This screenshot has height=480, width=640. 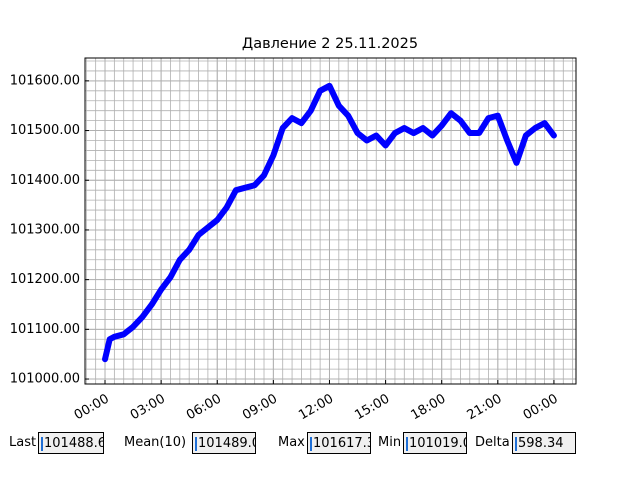 What do you see at coordinates (45, 279) in the screenshot?
I see `y-tick-label: 101200.00` at bounding box center [45, 279].